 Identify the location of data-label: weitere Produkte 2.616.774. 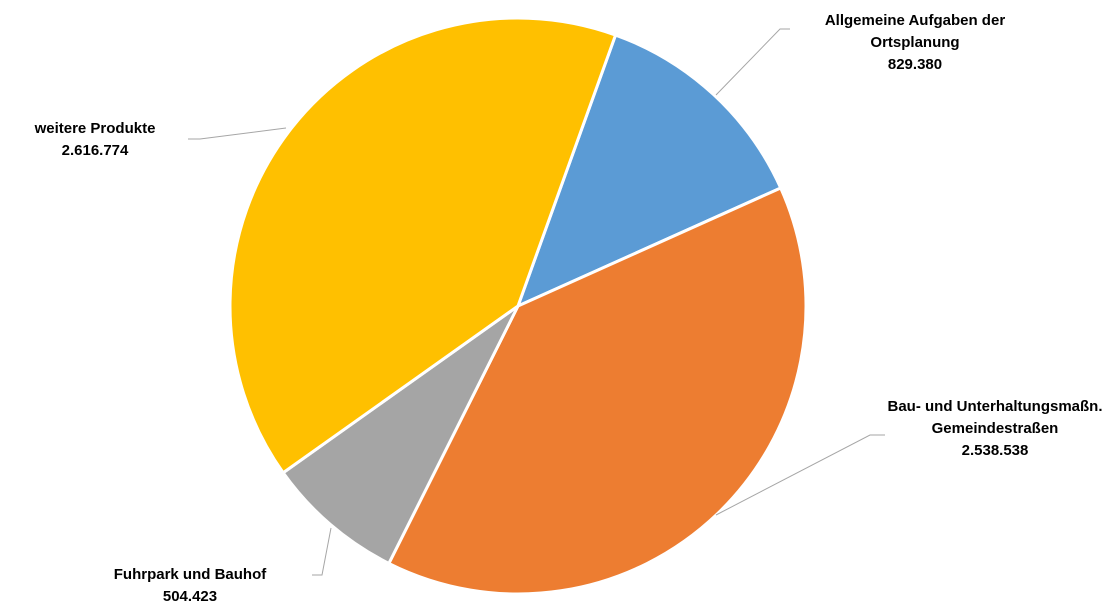
(95, 140).